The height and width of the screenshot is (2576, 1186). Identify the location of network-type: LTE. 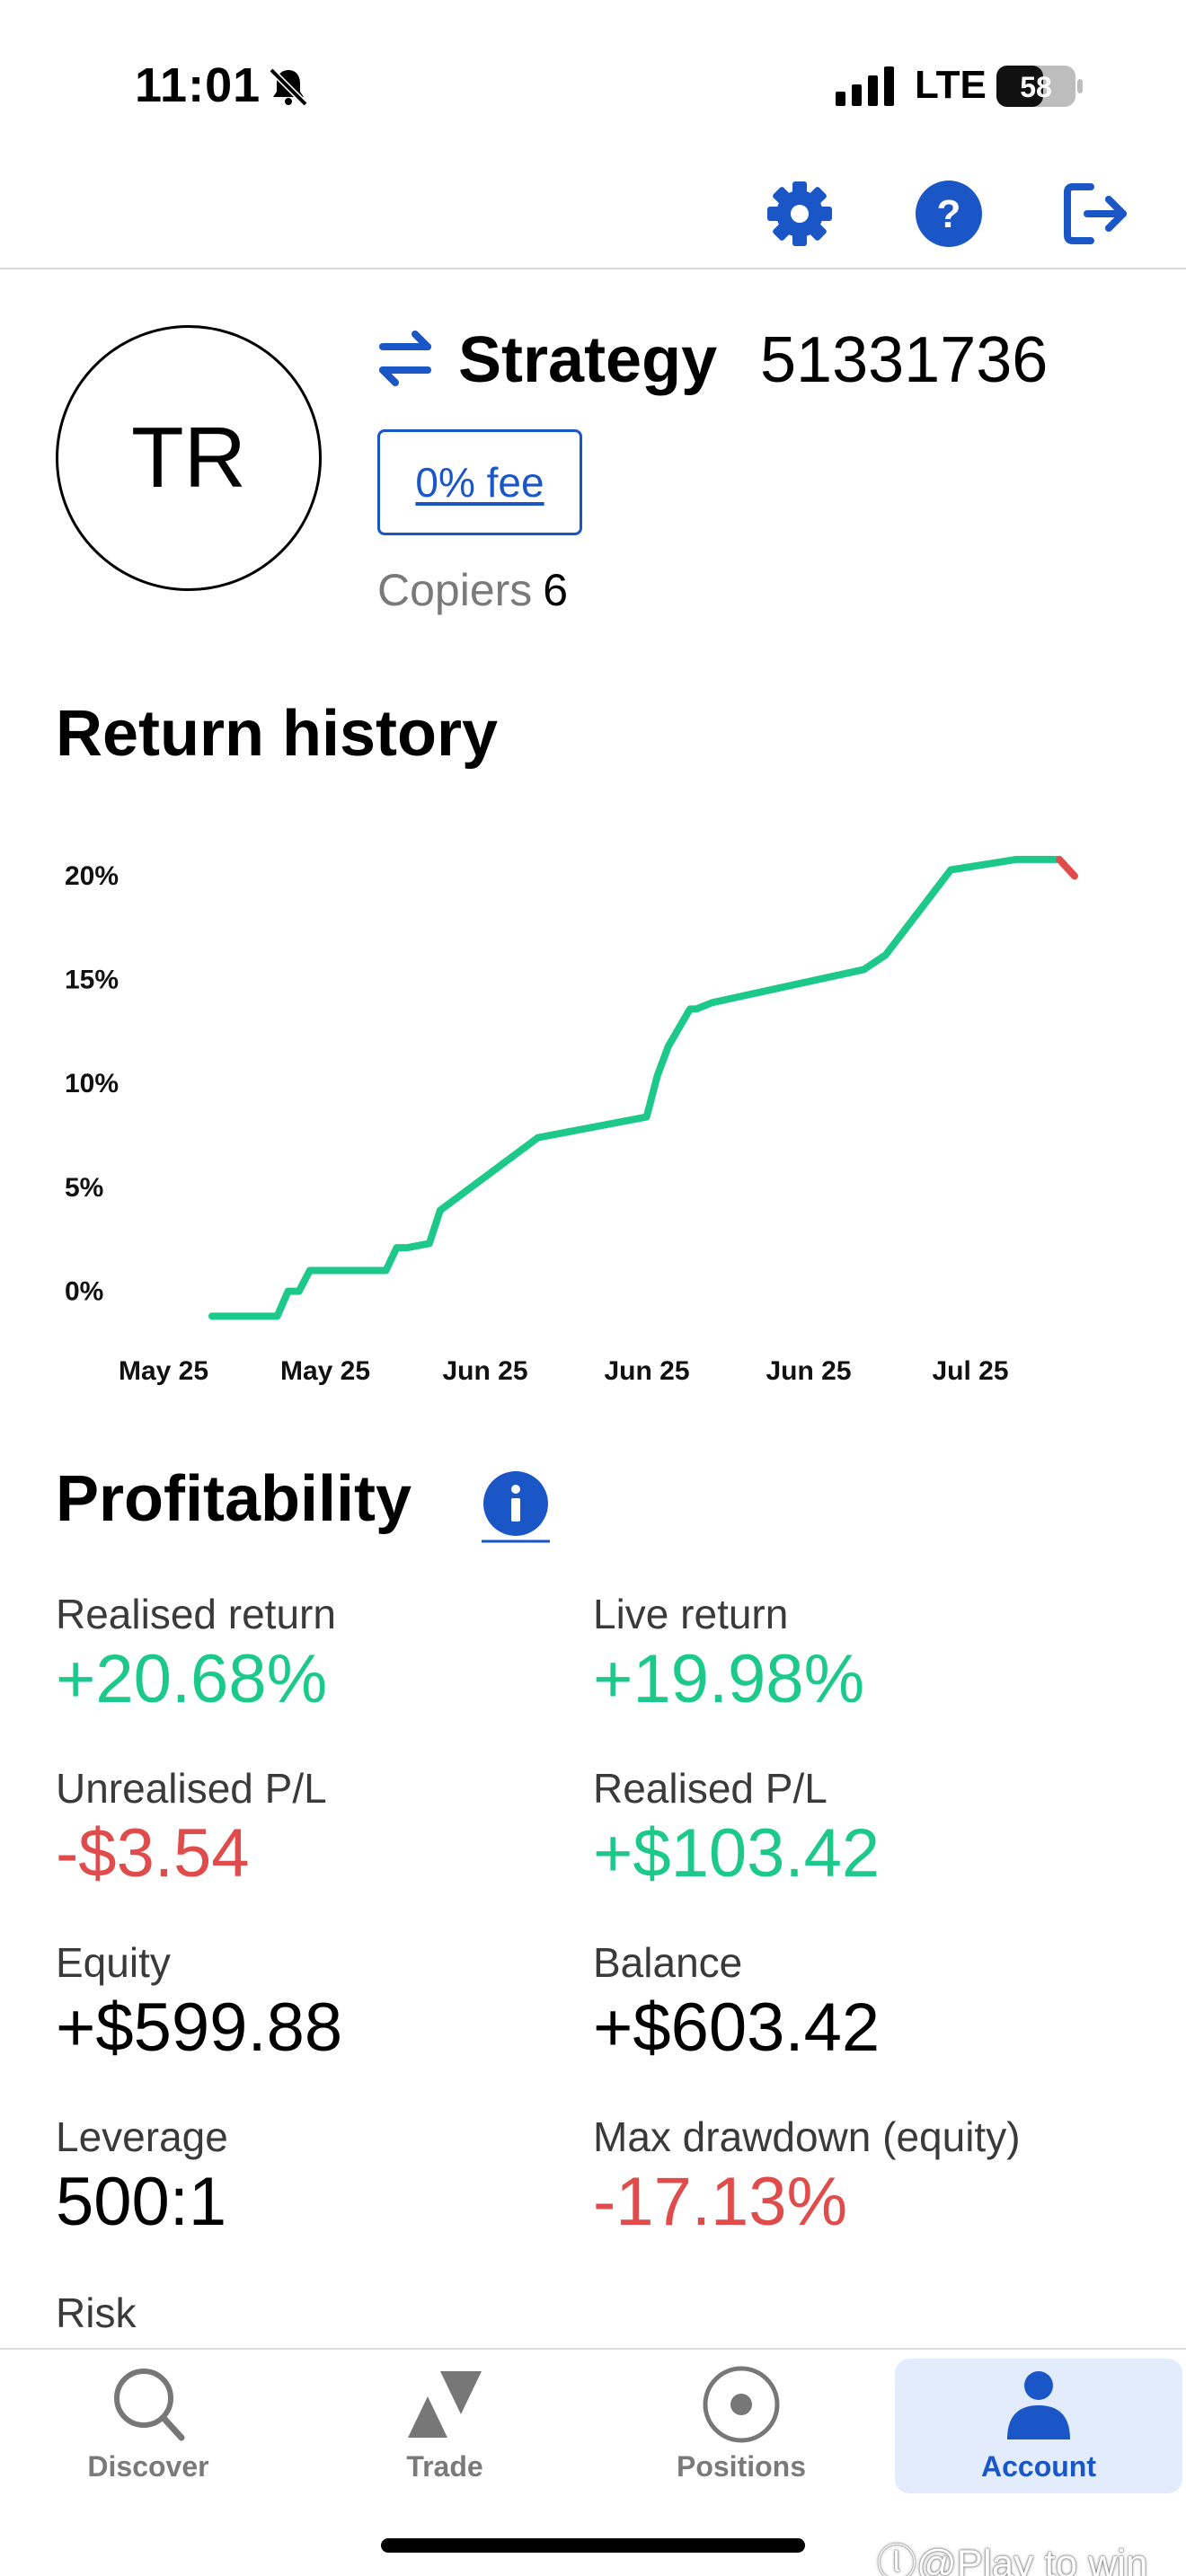
(951, 85).